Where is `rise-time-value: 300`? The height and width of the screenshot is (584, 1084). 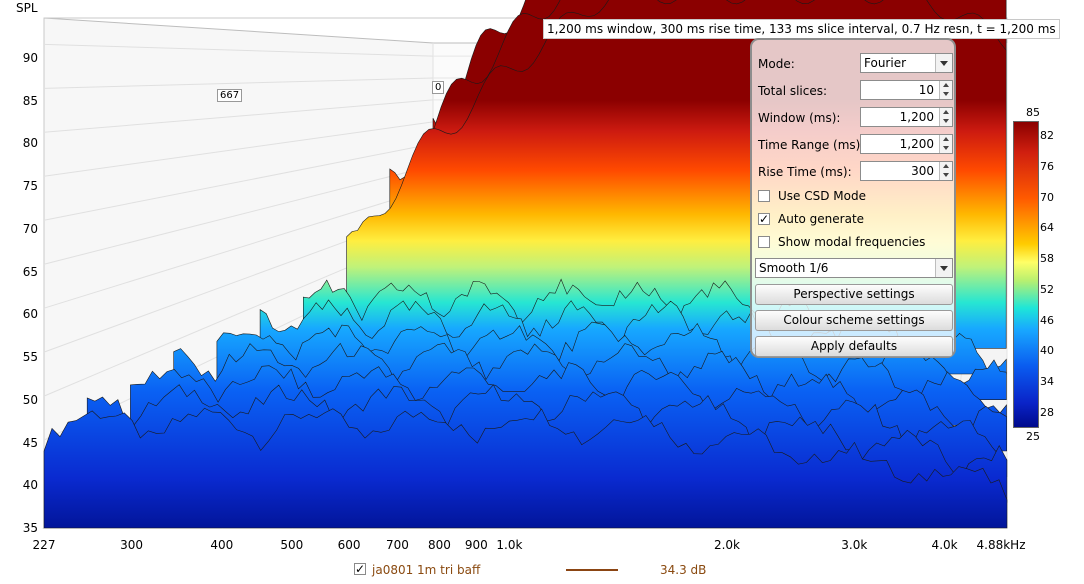
rise-time-value: 300 is located at coordinates (922, 171).